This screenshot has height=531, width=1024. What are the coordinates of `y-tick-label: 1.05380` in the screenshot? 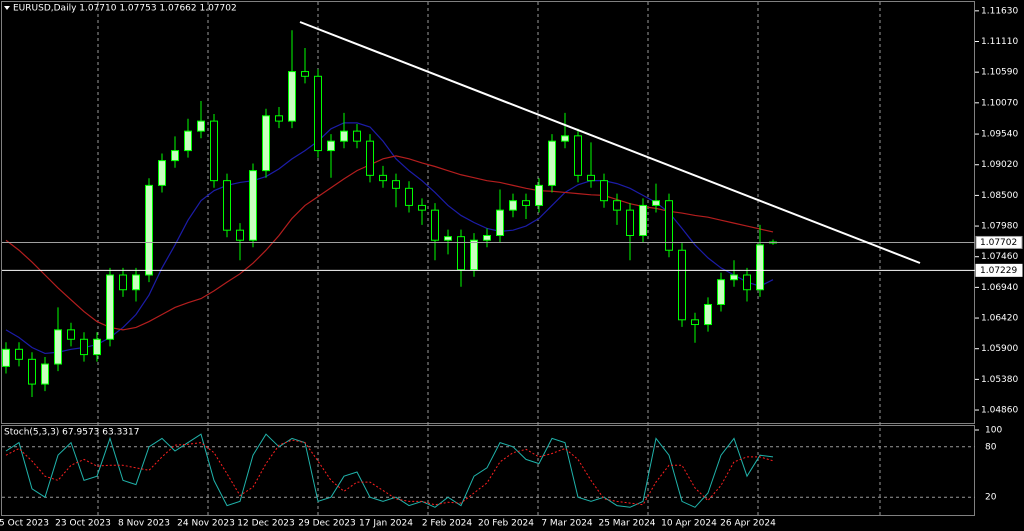 It's located at (999, 380).